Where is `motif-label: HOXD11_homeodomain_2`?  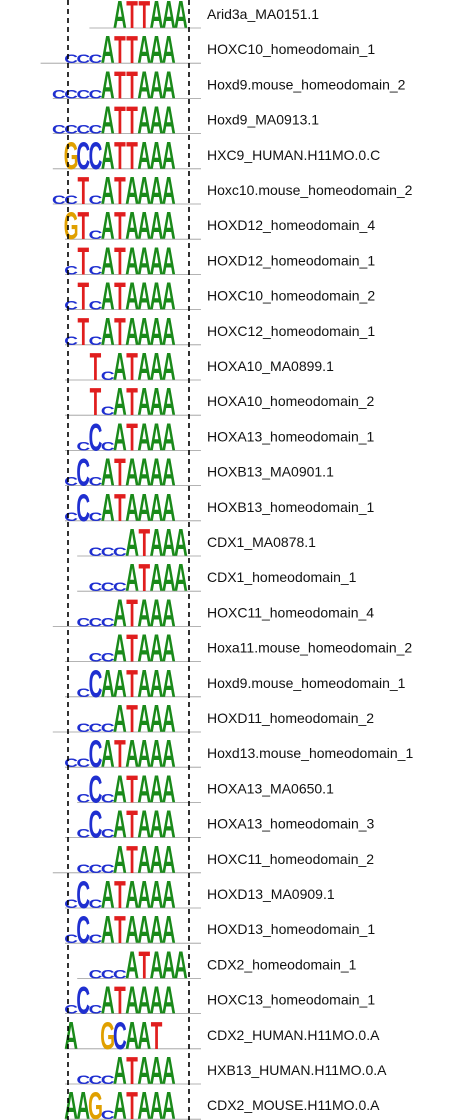 motif-label: HOXD11_homeodomain_2 is located at coordinates (290, 718).